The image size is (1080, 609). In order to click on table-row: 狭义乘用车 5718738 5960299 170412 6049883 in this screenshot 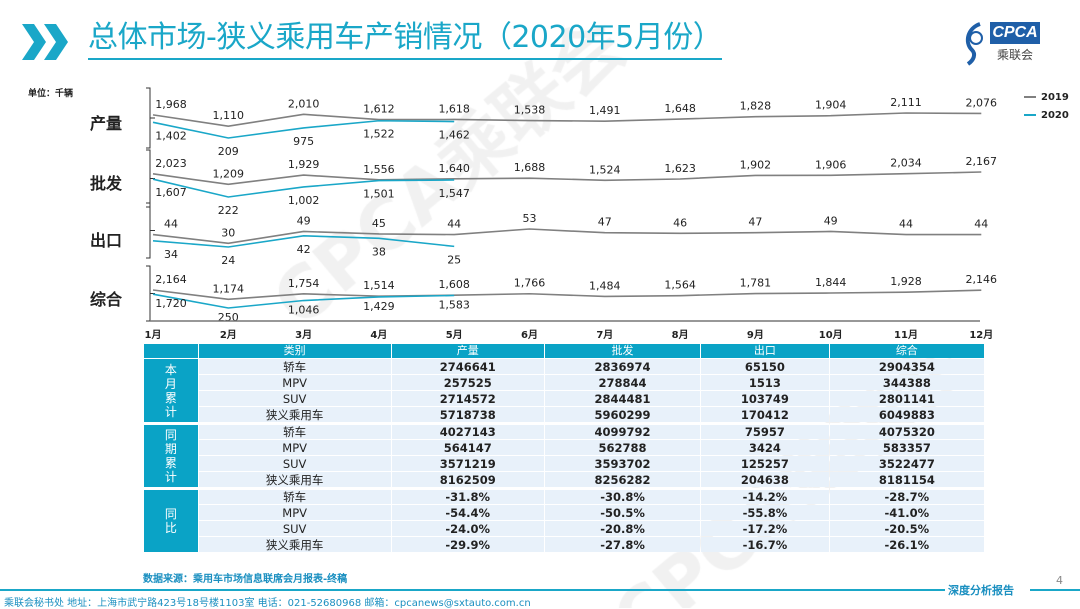, I will do `click(564, 414)`.